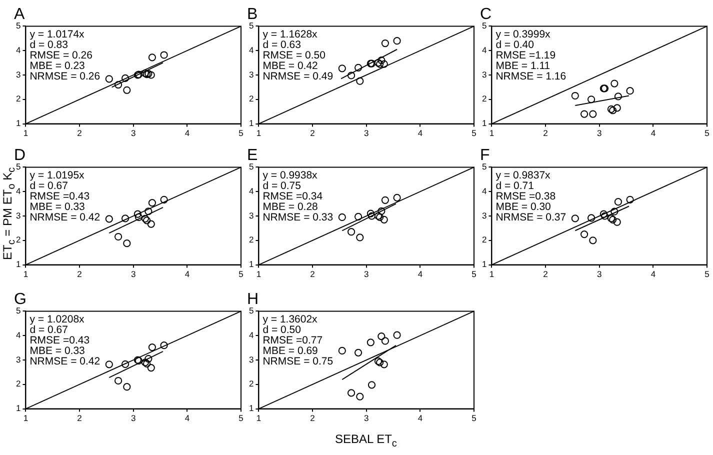 The image size is (713, 455). What do you see at coordinates (524, 175) in the screenshot?
I see `annotation: y = 0.9837x` at bounding box center [524, 175].